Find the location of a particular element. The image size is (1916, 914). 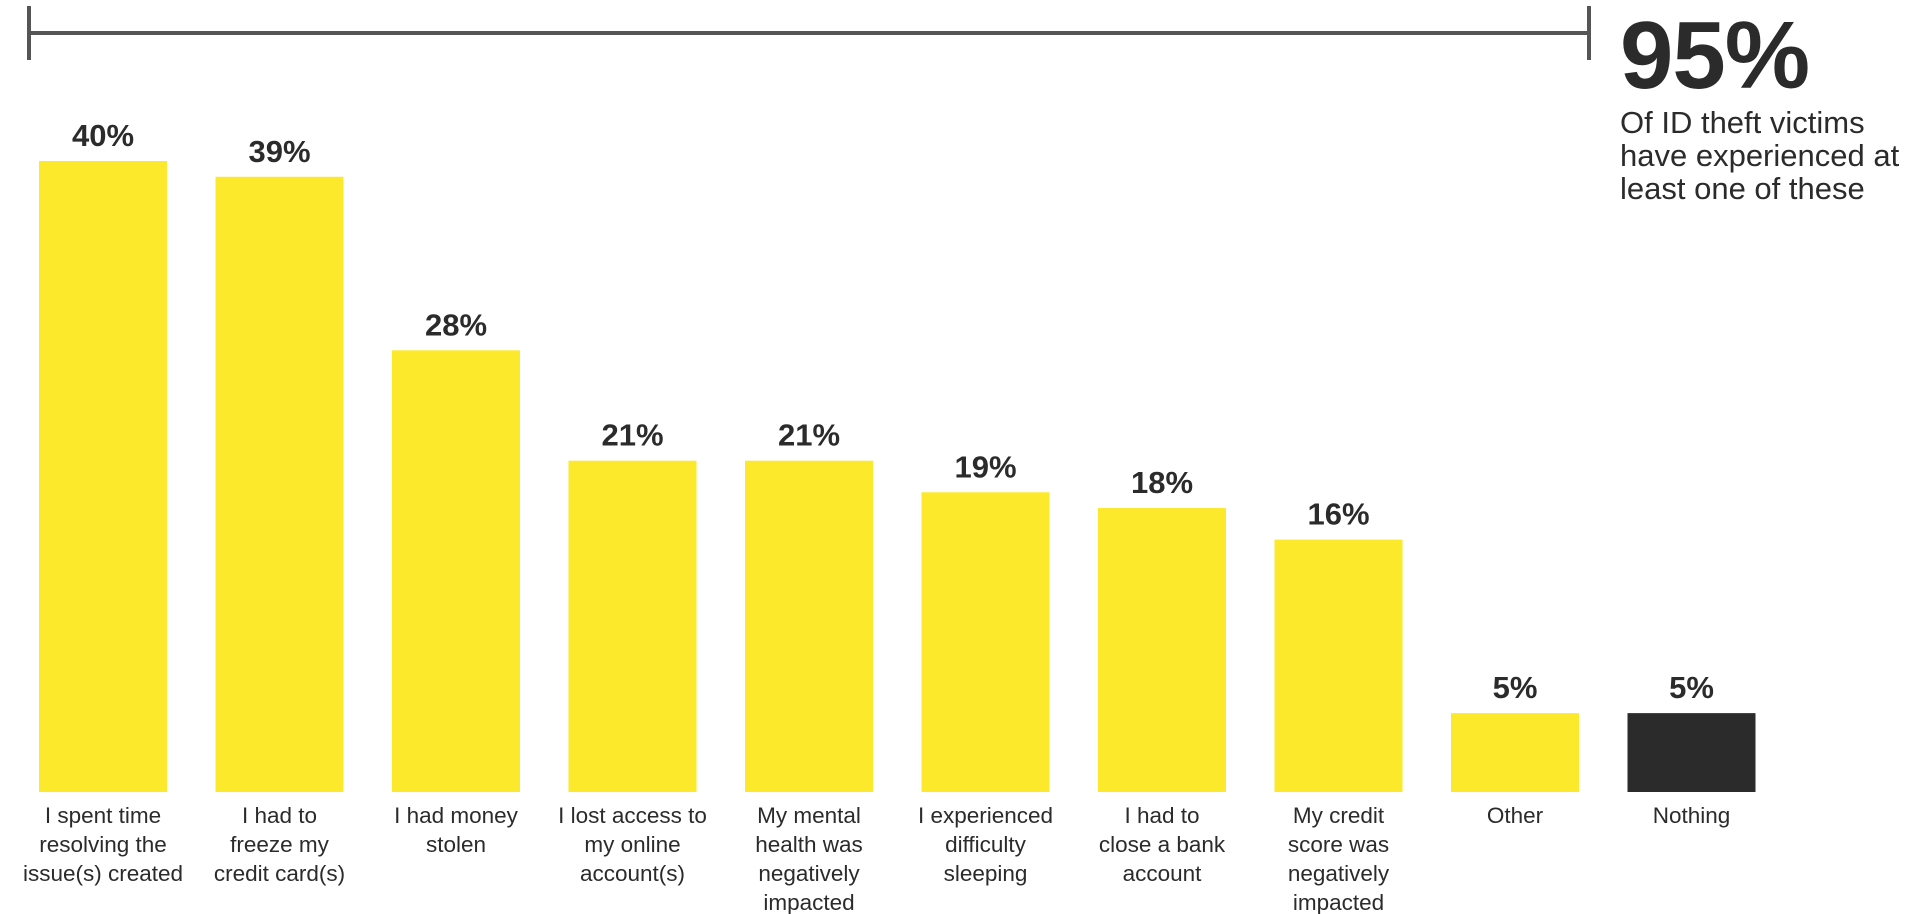

category-label-line: My mental is located at coordinates (809, 815).